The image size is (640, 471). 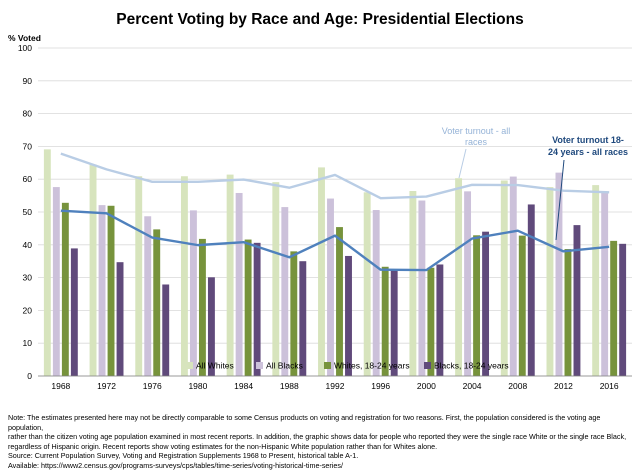 What do you see at coordinates (28, 343) in the screenshot?
I see `y-tick-label: 10` at bounding box center [28, 343].